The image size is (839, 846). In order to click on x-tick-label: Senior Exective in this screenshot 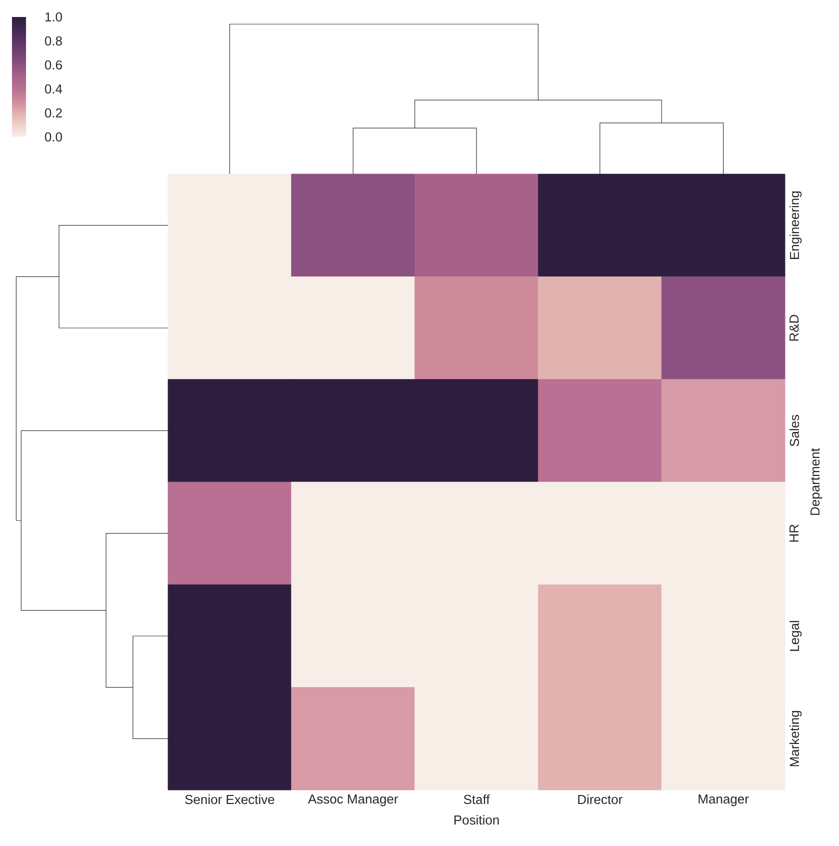, I will do `click(229, 799)`.